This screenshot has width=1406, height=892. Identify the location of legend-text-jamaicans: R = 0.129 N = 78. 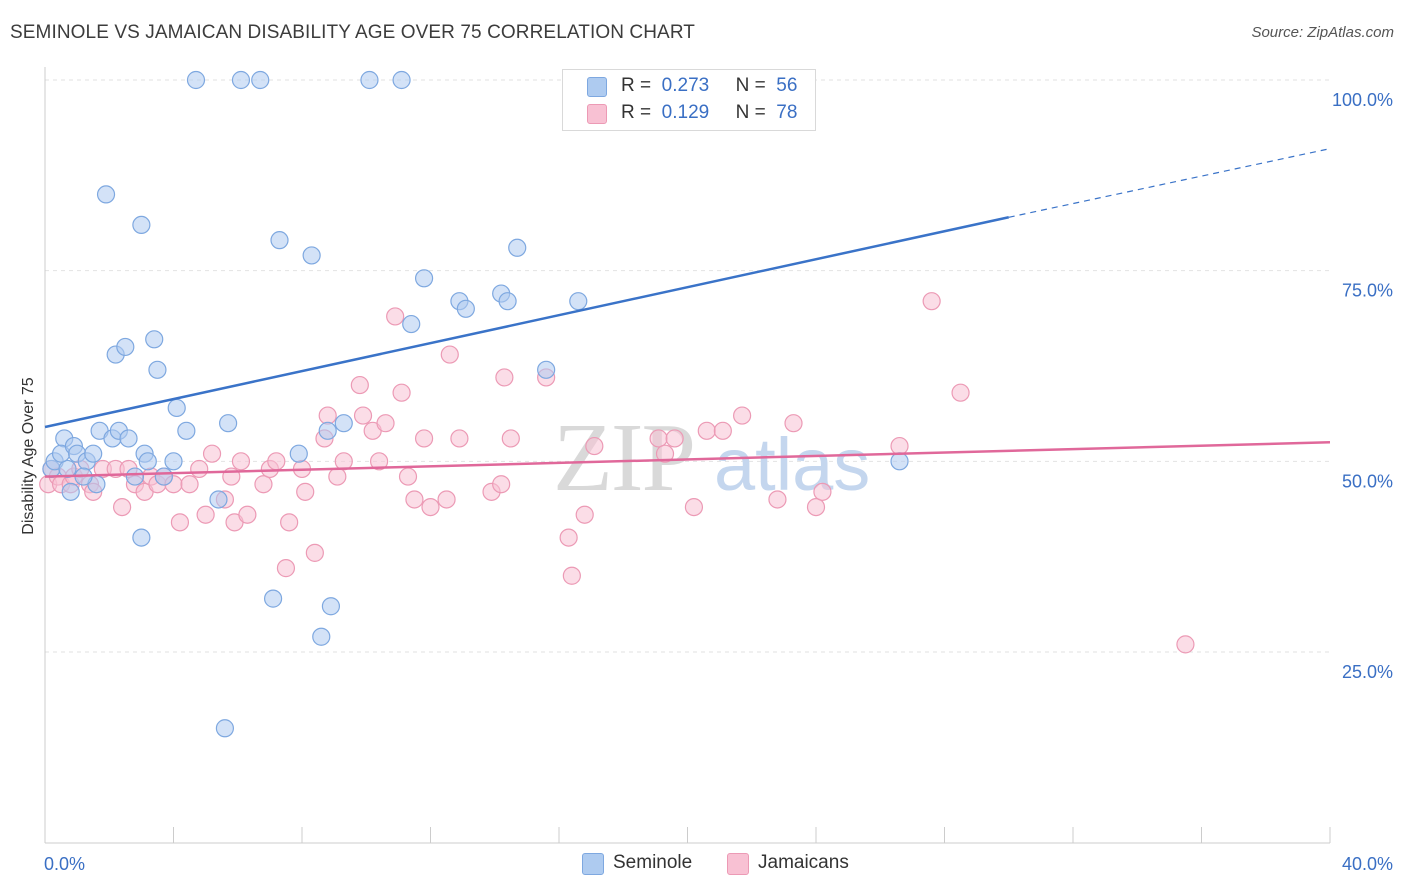
(709, 113).